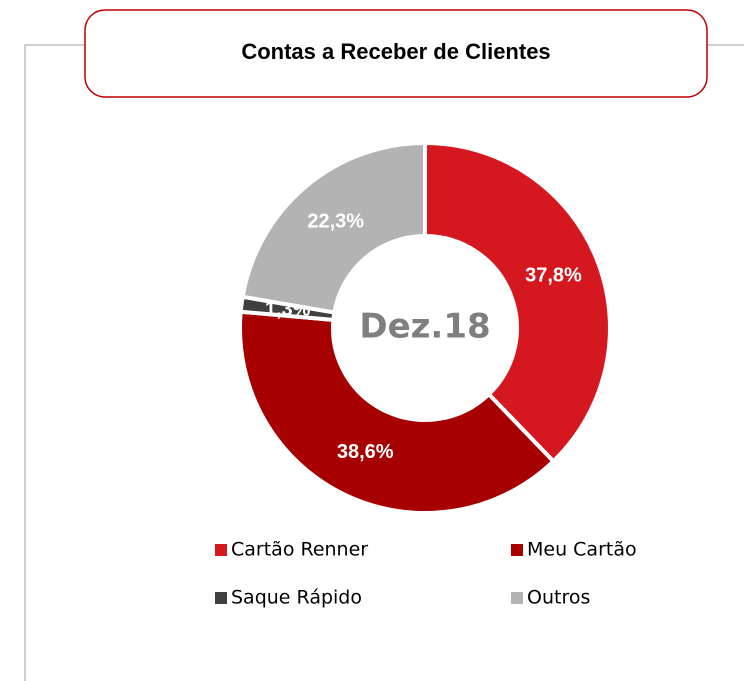  I want to click on chart-title: Contas a Receber de Clientes, so click(395, 51).